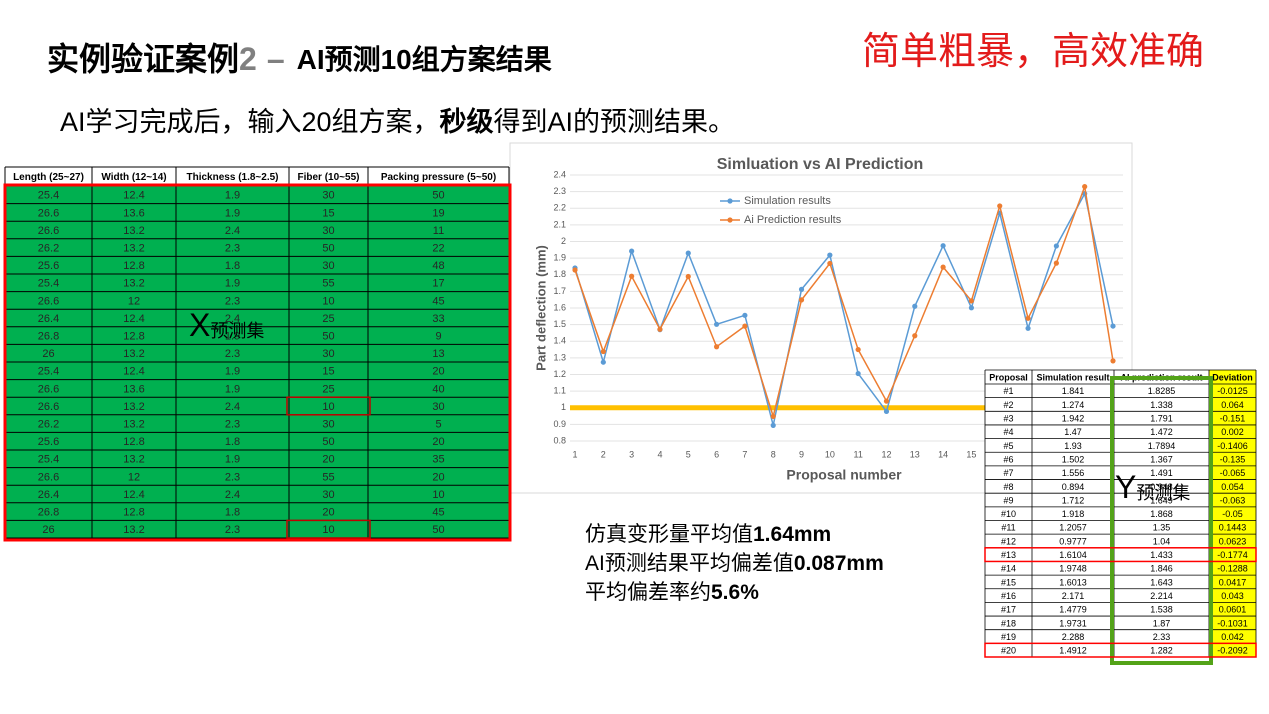 This screenshot has height=714, width=1269. I want to click on x-tick-label: 2, so click(603, 454).